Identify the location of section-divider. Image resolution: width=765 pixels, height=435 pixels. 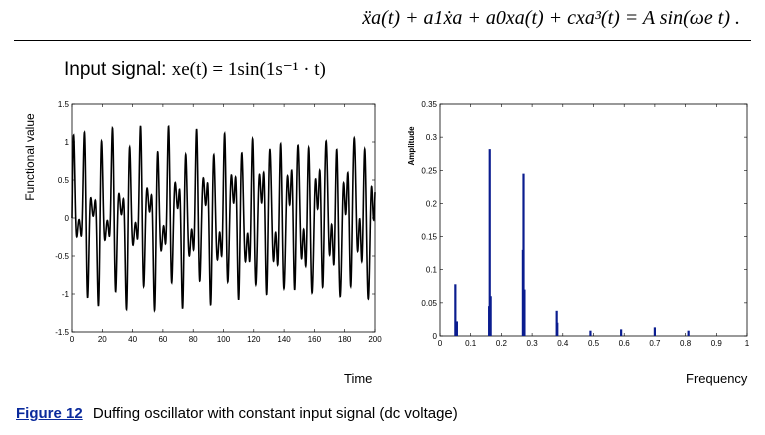
(382, 40).